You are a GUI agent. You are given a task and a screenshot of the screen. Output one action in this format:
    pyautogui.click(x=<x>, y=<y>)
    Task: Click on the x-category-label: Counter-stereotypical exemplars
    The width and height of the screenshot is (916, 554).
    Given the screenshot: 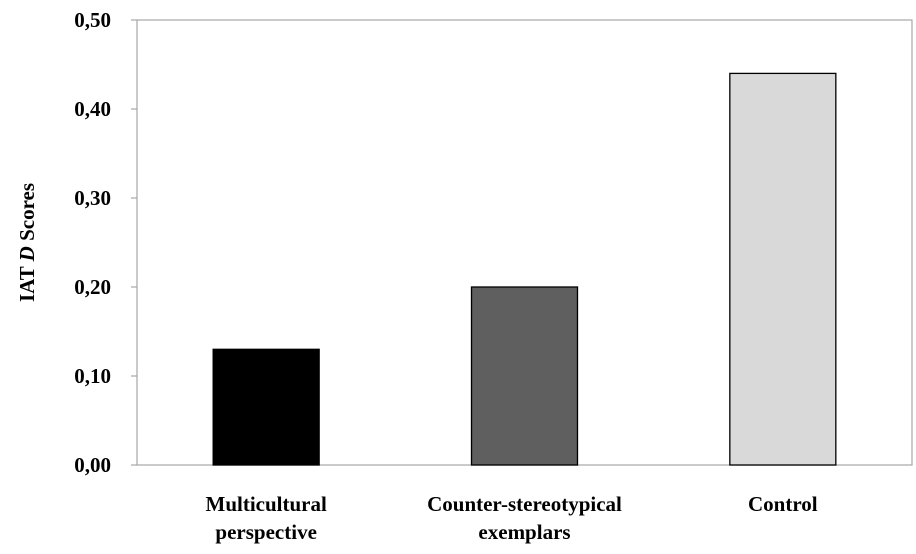 What is the action you would take?
    pyautogui.click(x=524, y=518)
    